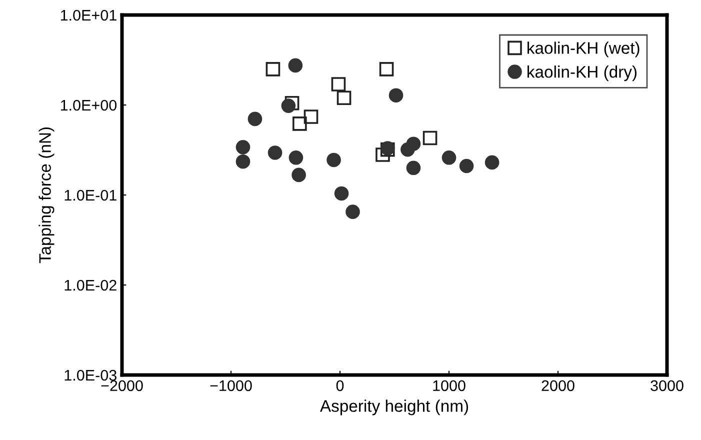 This screenshot has height=440, width=701. Describe the element at coordinates (88, 105) in the screenshot. I see `y-tick-label: 1.0E+00` at that location.